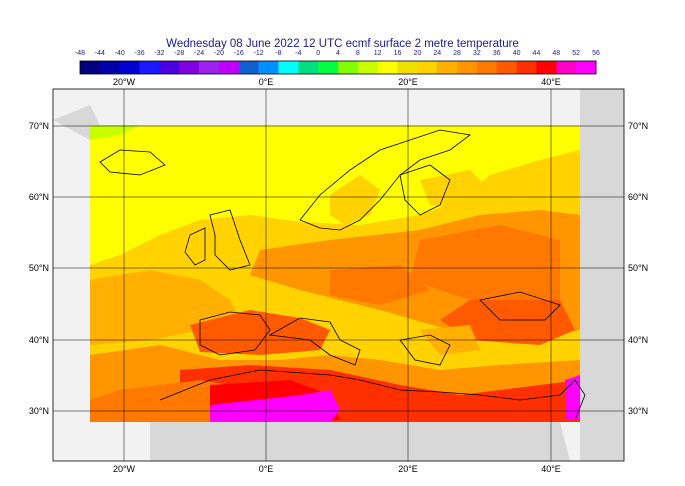 The width and height of the screenshot is (685, 486). What do you see at coordinates (385, 180) in the screenshot?
I see `scandinavia-coast` at bounding box center [385, 180].